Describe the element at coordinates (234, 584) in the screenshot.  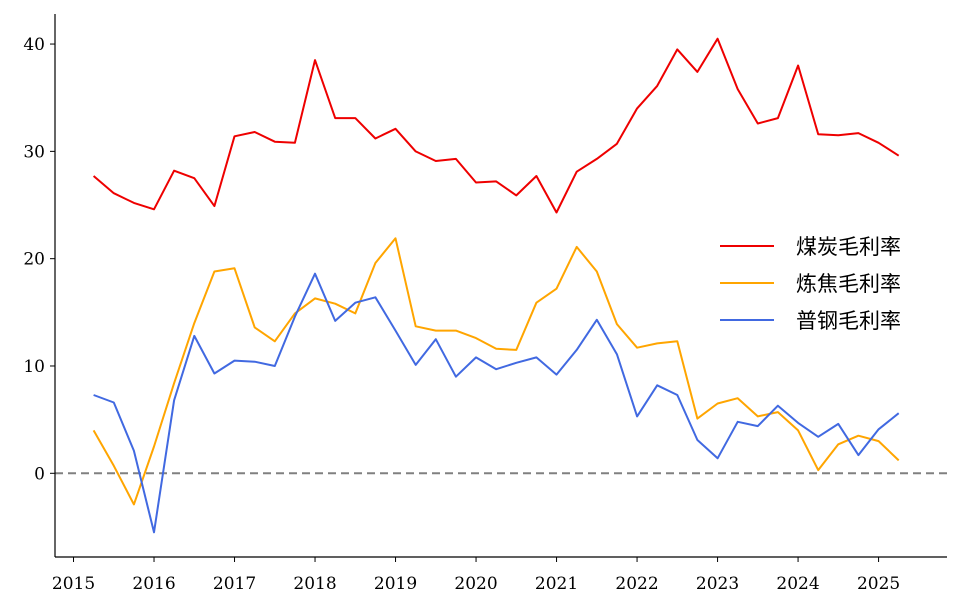
I see `x-tick-label: 2017` at that location.